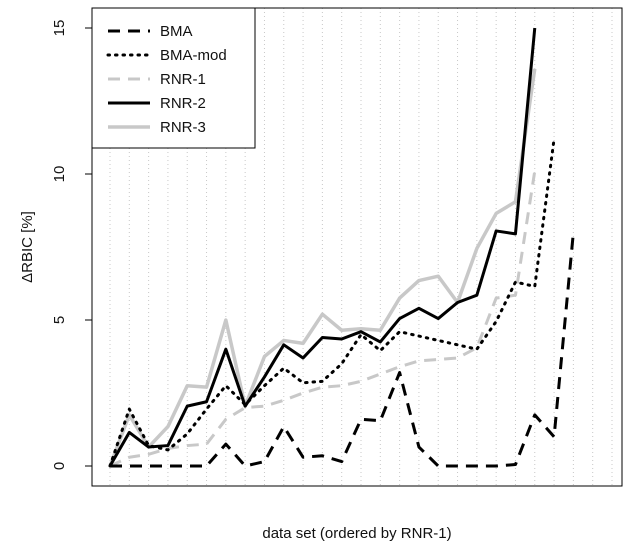 The height and width of the screenshot is (547, 626). What do you see at coordinates (59, 28) in the screenshot?
I see `y-tick-label: 15` at bounding box center [59, 28].